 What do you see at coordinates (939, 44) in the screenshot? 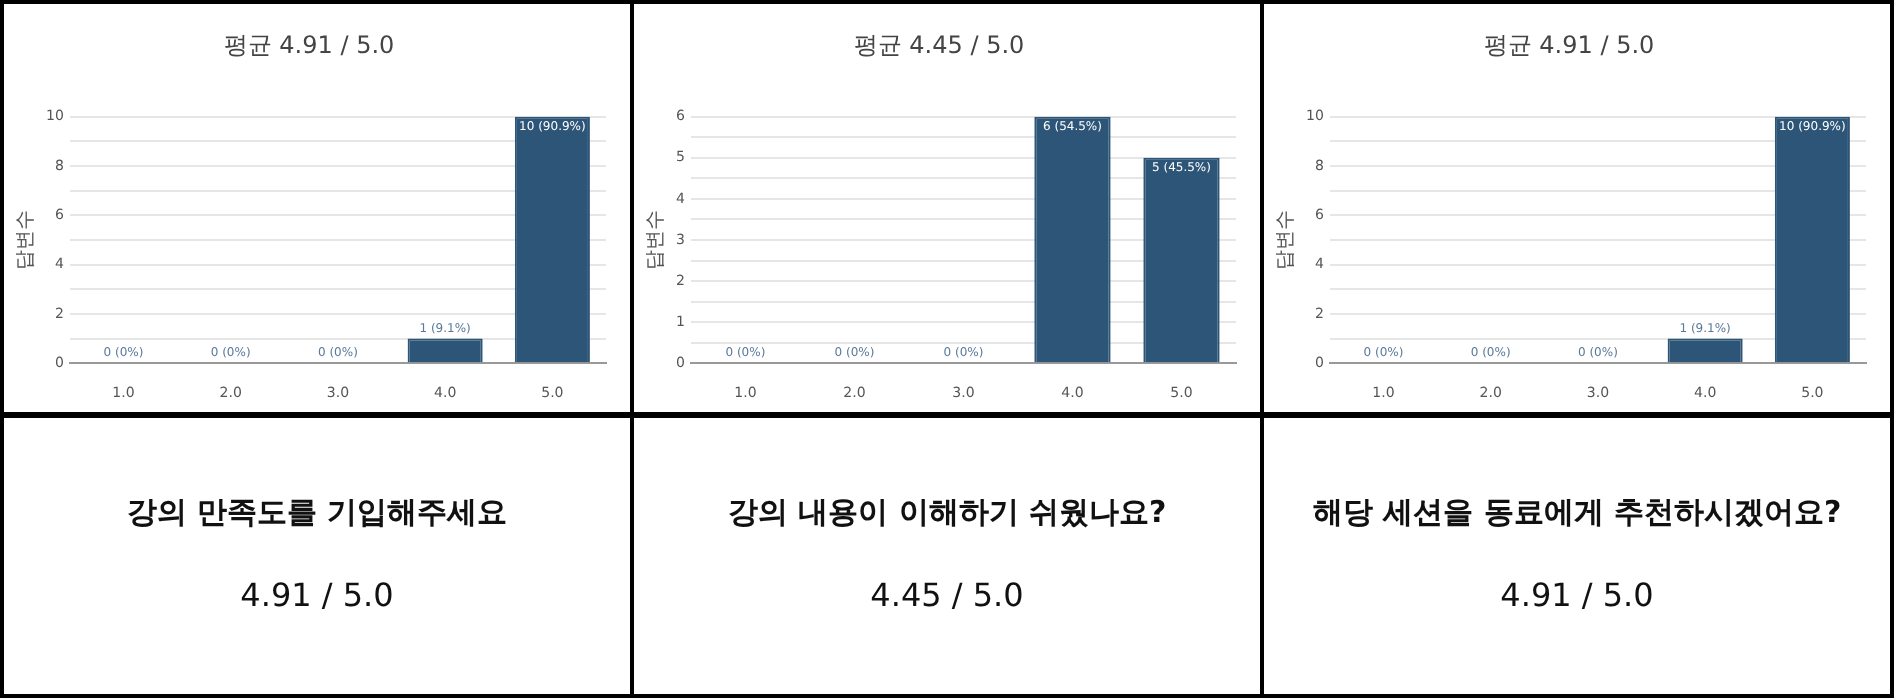
I see `chart-title: 평균 4.45 / 5.0` at bounding box center [939, 44].